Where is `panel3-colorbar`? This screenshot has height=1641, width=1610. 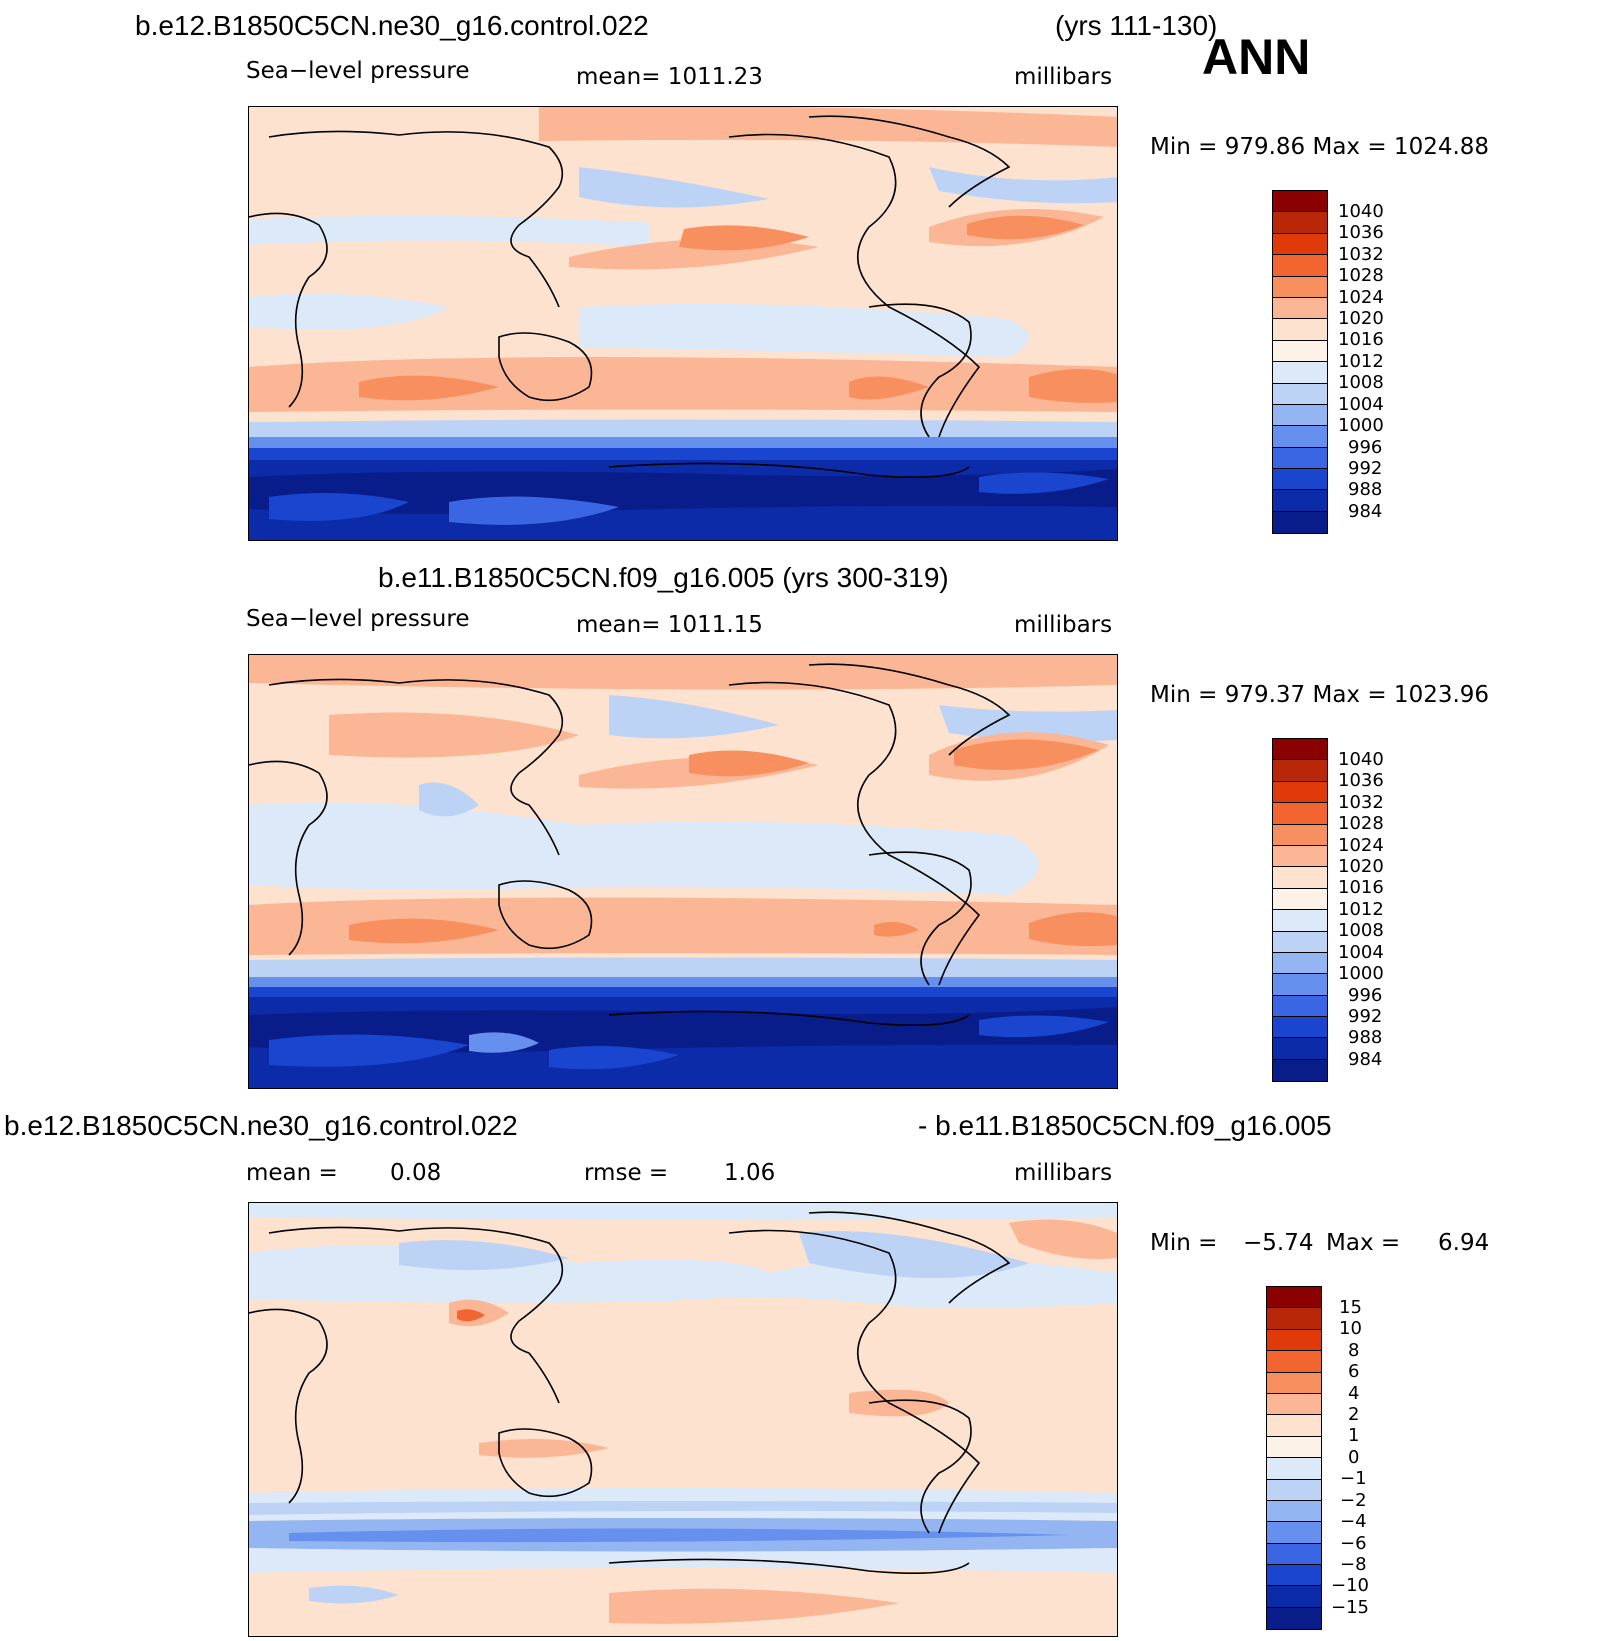
panel3-colorbar is located at coordinates (1294, 1458).